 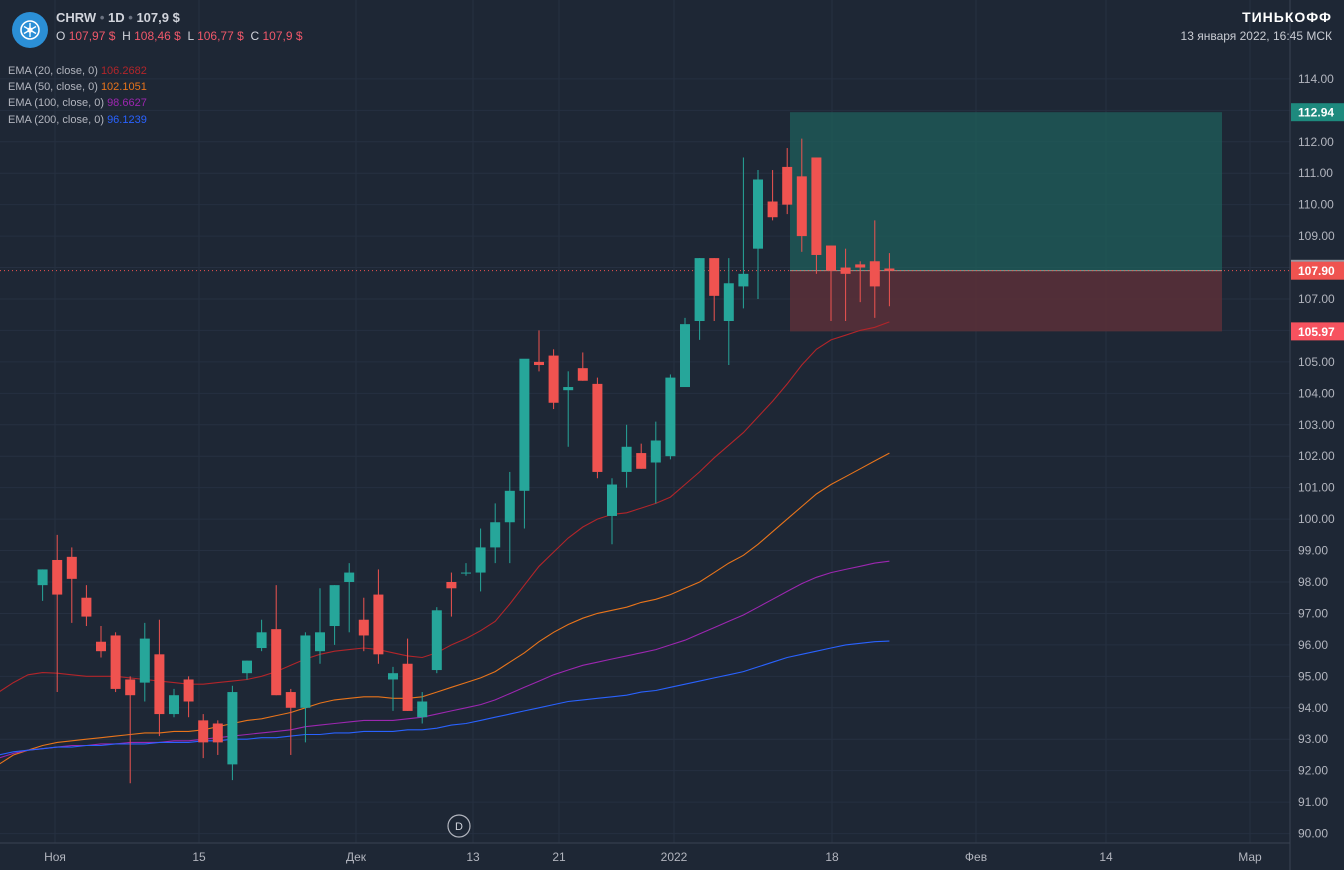 What do you see at coordinates (61, 36) in the screenshot?
I see `ohlc-open-label: O` at bounding box center [61, 36].